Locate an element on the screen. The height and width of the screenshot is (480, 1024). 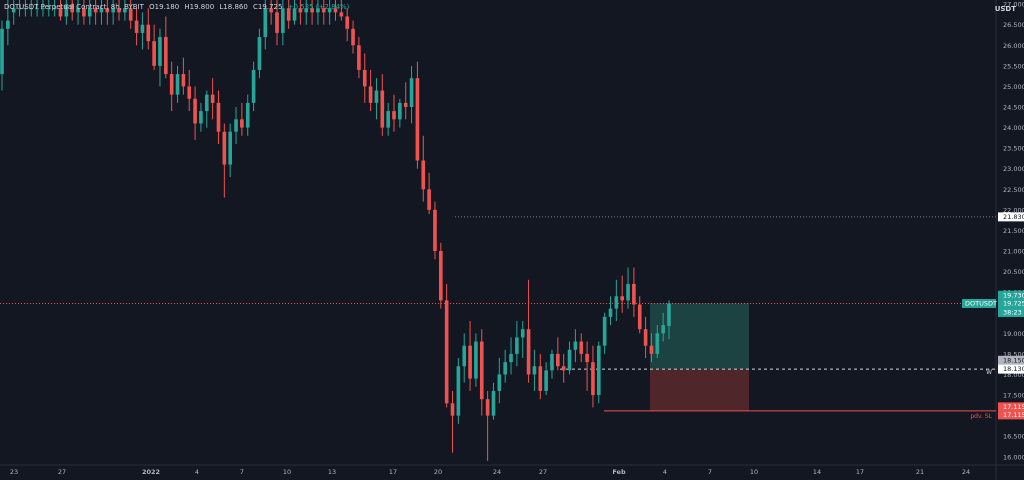
line-annotation: W is located at coordinates (989, 372).